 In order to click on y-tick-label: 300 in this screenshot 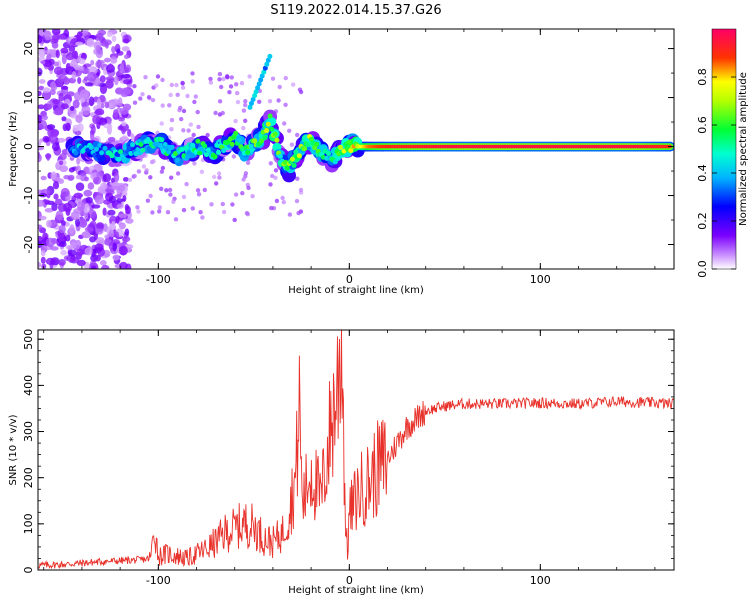, I will do `click(28, 431)`.